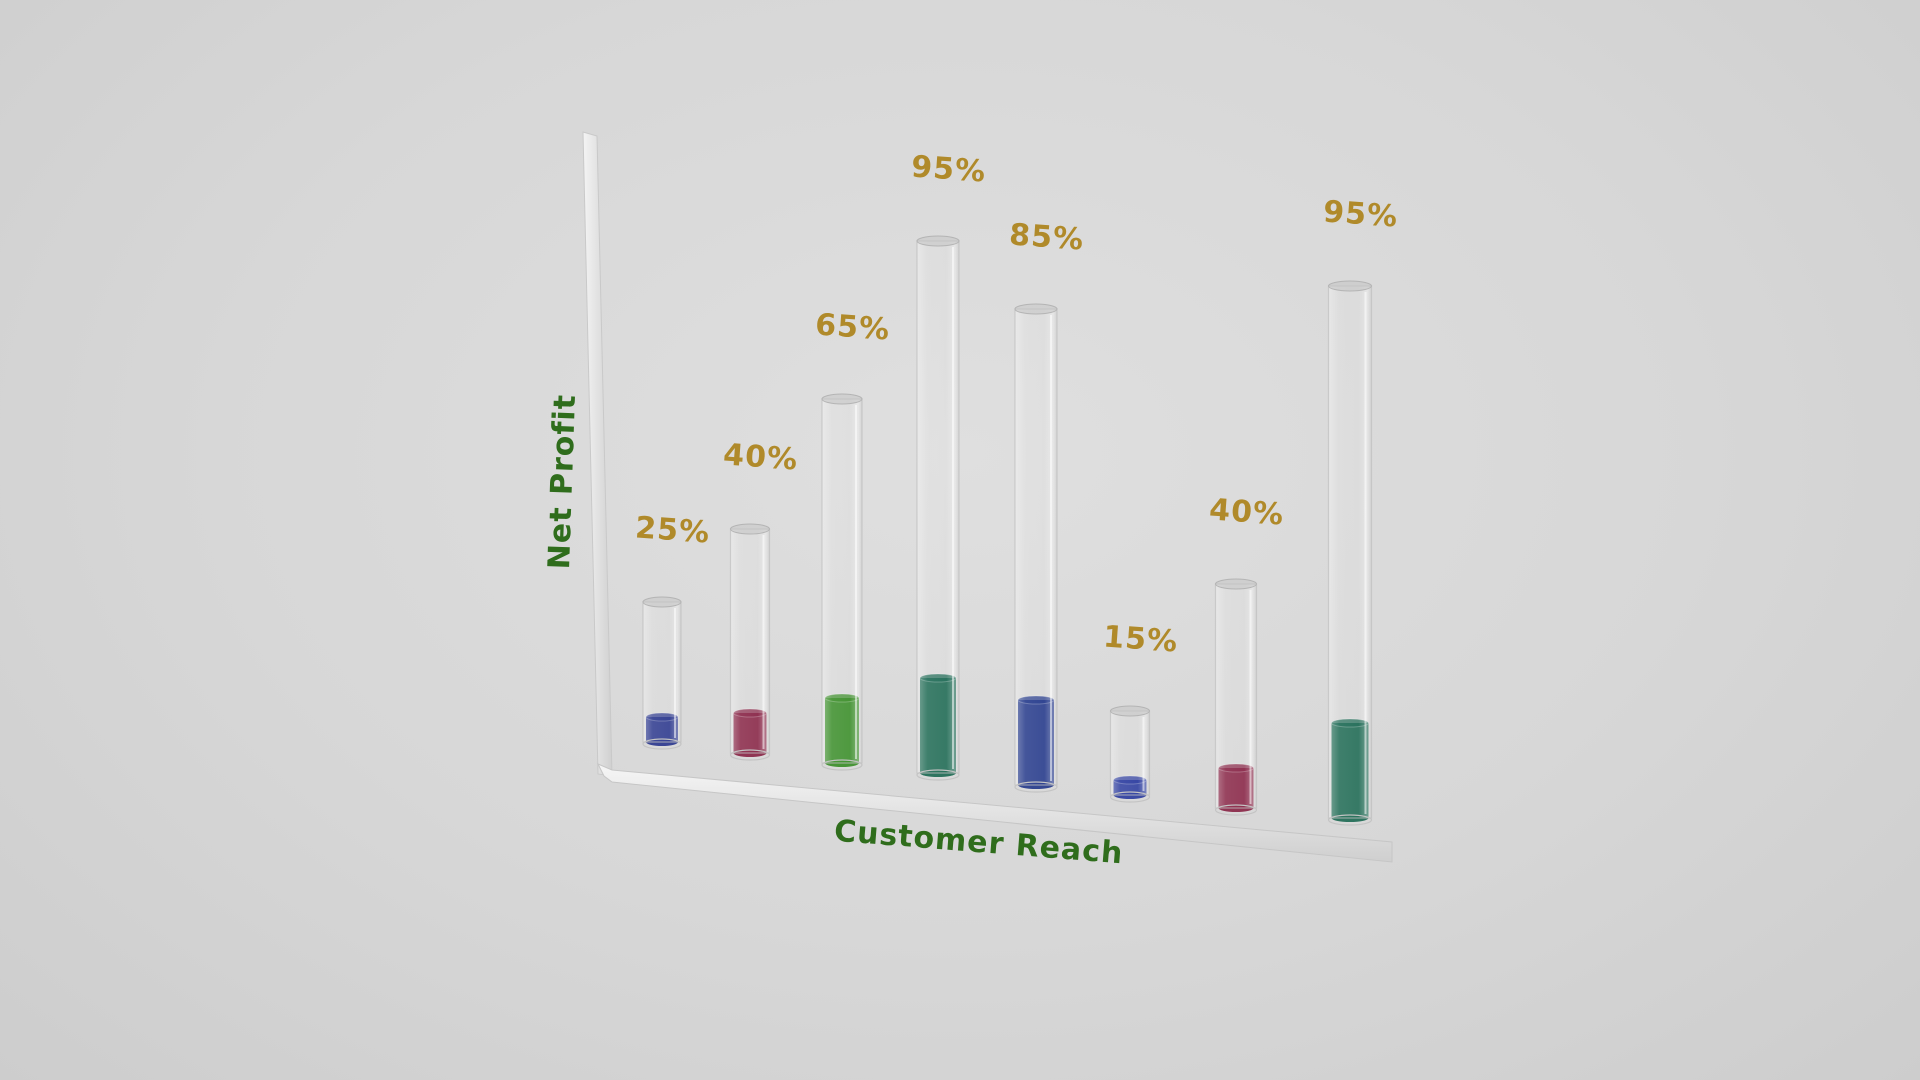  I want to click on y-axis-title: Net Profit, so click(562, 481).